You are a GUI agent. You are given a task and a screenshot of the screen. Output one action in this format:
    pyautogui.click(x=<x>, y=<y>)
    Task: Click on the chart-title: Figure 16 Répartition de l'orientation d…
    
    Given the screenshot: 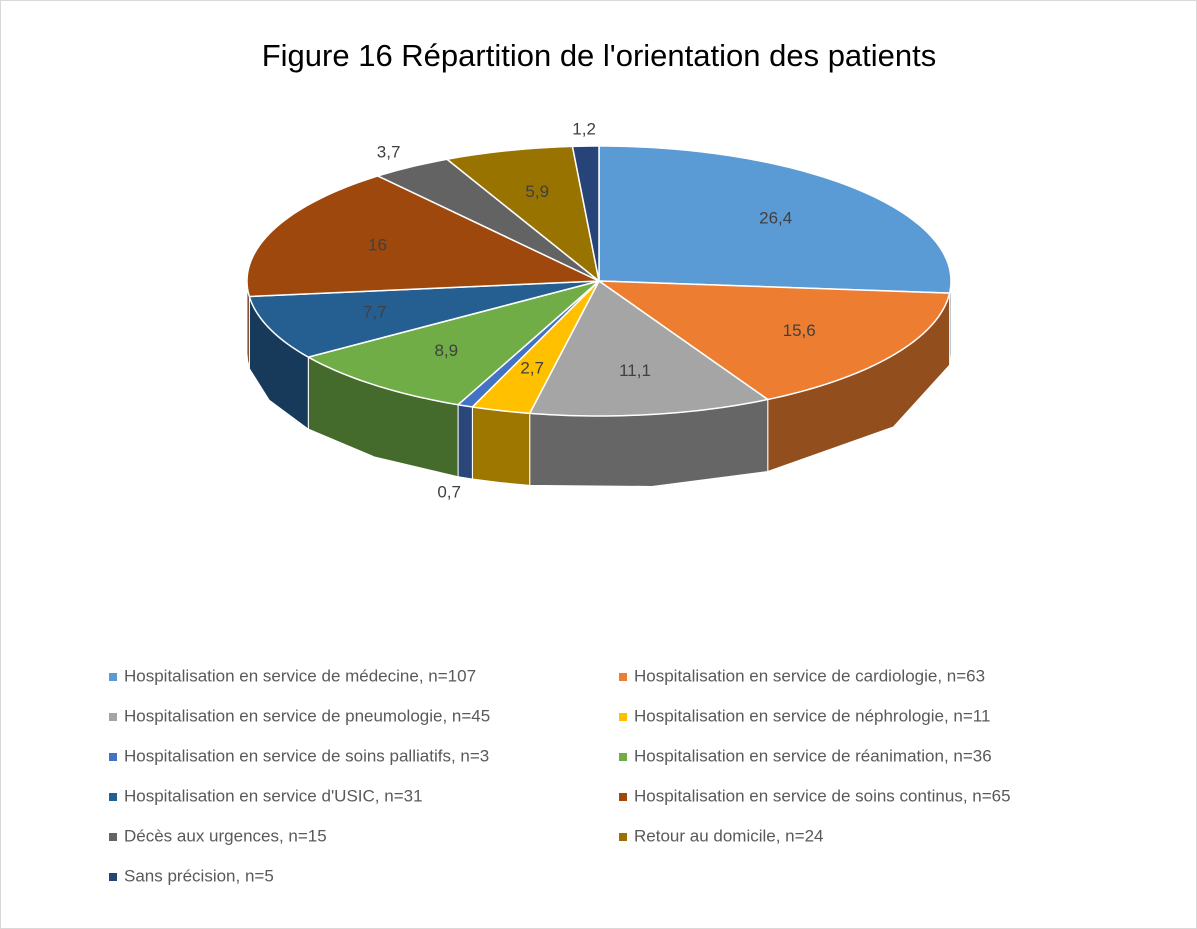 What is the action you would take?
    pyautogui.click(x=599, y=55)
    